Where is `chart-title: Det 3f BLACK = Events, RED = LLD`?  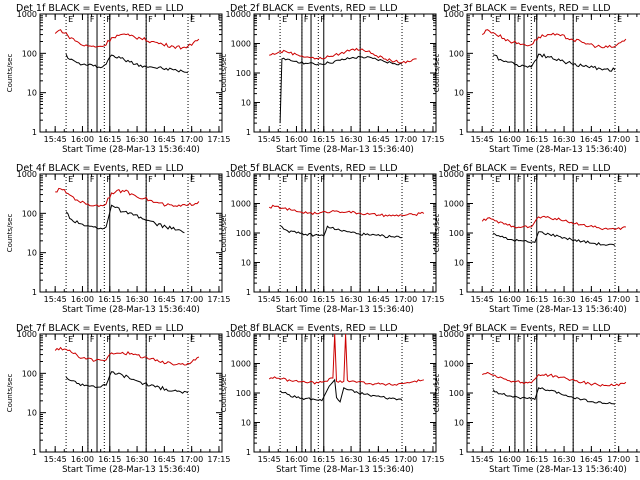 chart-title: Det 3f BLACK = Events, RED = LLD is located at coordinates (527, 8).